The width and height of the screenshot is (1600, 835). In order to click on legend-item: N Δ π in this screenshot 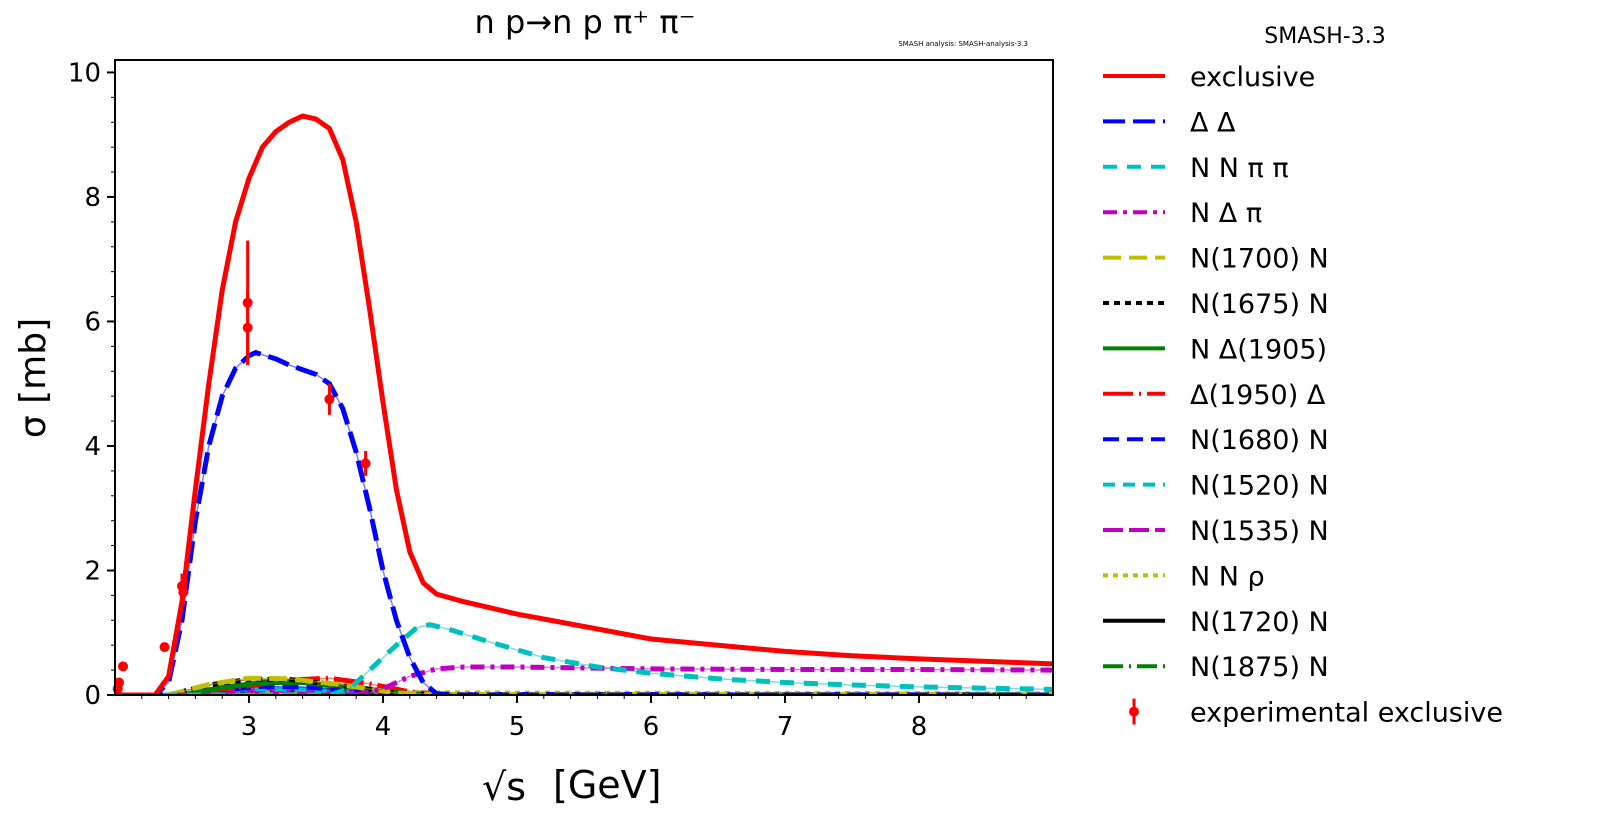, I will do `click(1182, 213)`.